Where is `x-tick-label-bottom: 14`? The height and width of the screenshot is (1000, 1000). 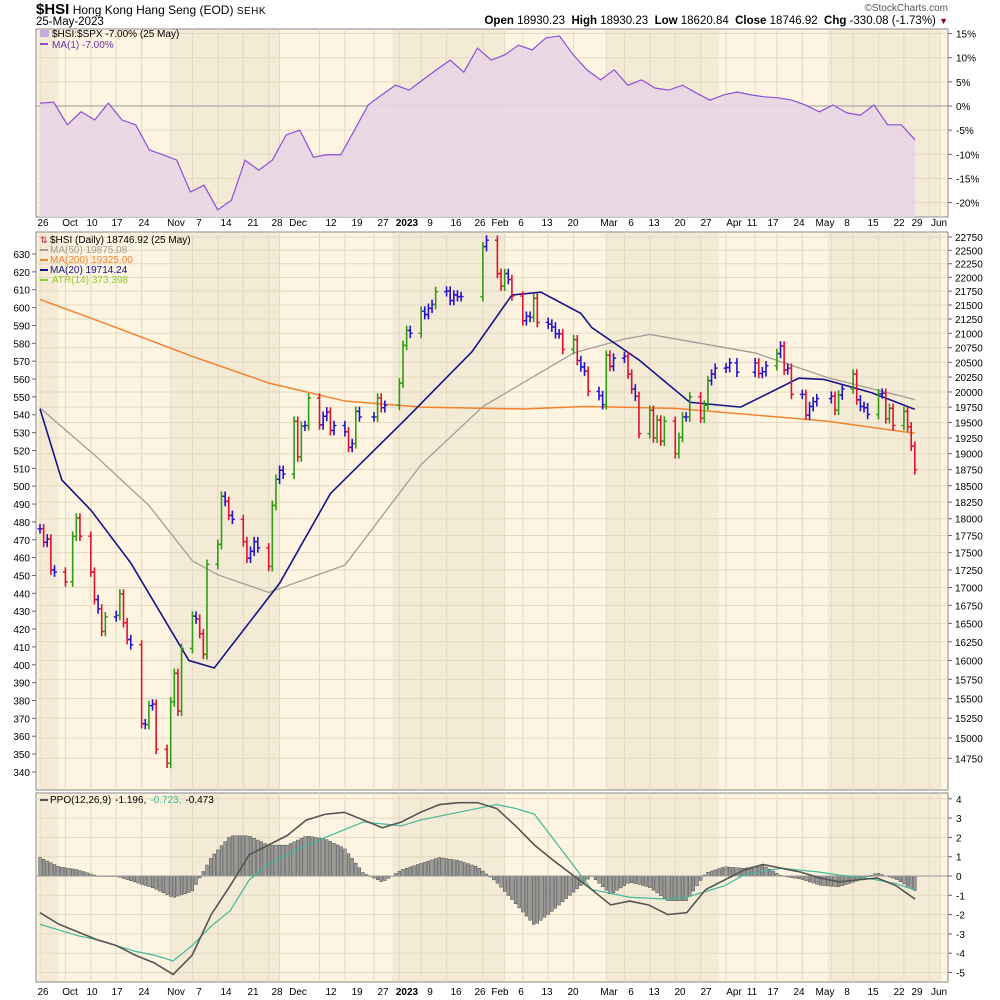 x-tick-label-bottom: 14 is located at coordinates (226, 992).